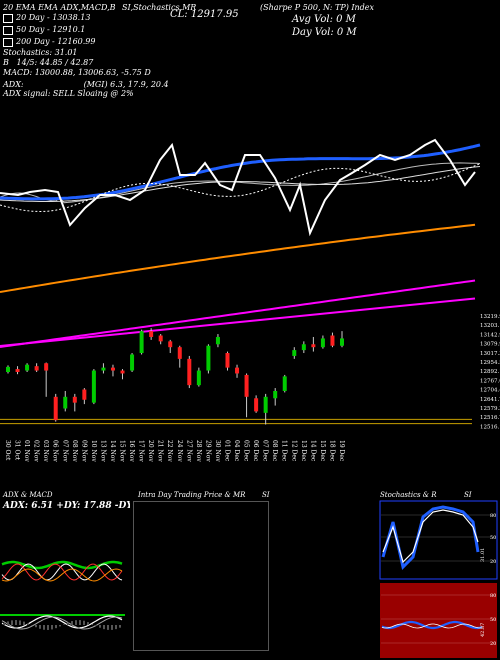 This screenshot has height=660, width=500. Describe the element at coordinates (255, 451) in the screenshot. I see `date-label: 06 Dec` at that location.